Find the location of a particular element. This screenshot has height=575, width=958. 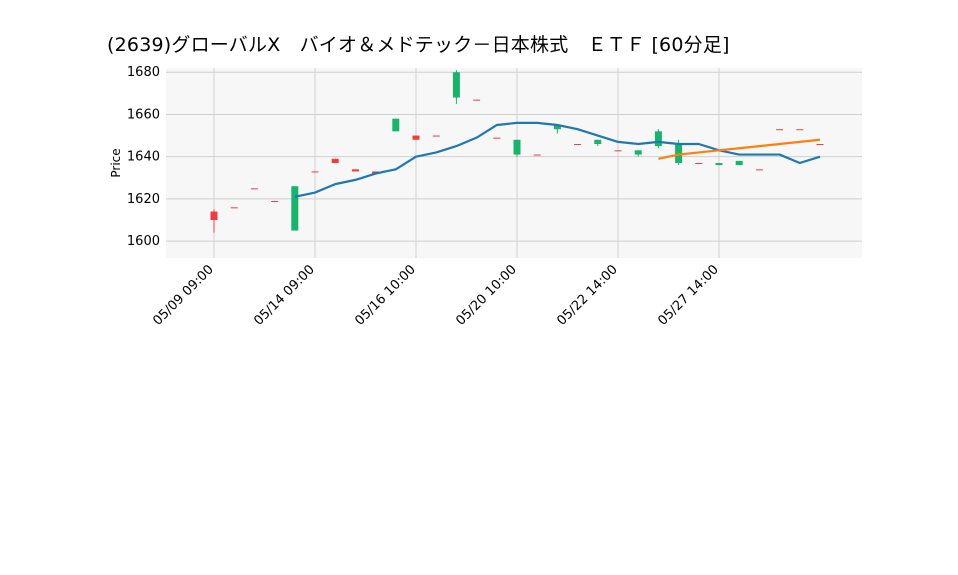

ma-long-line is located at coordinates (739, 149).